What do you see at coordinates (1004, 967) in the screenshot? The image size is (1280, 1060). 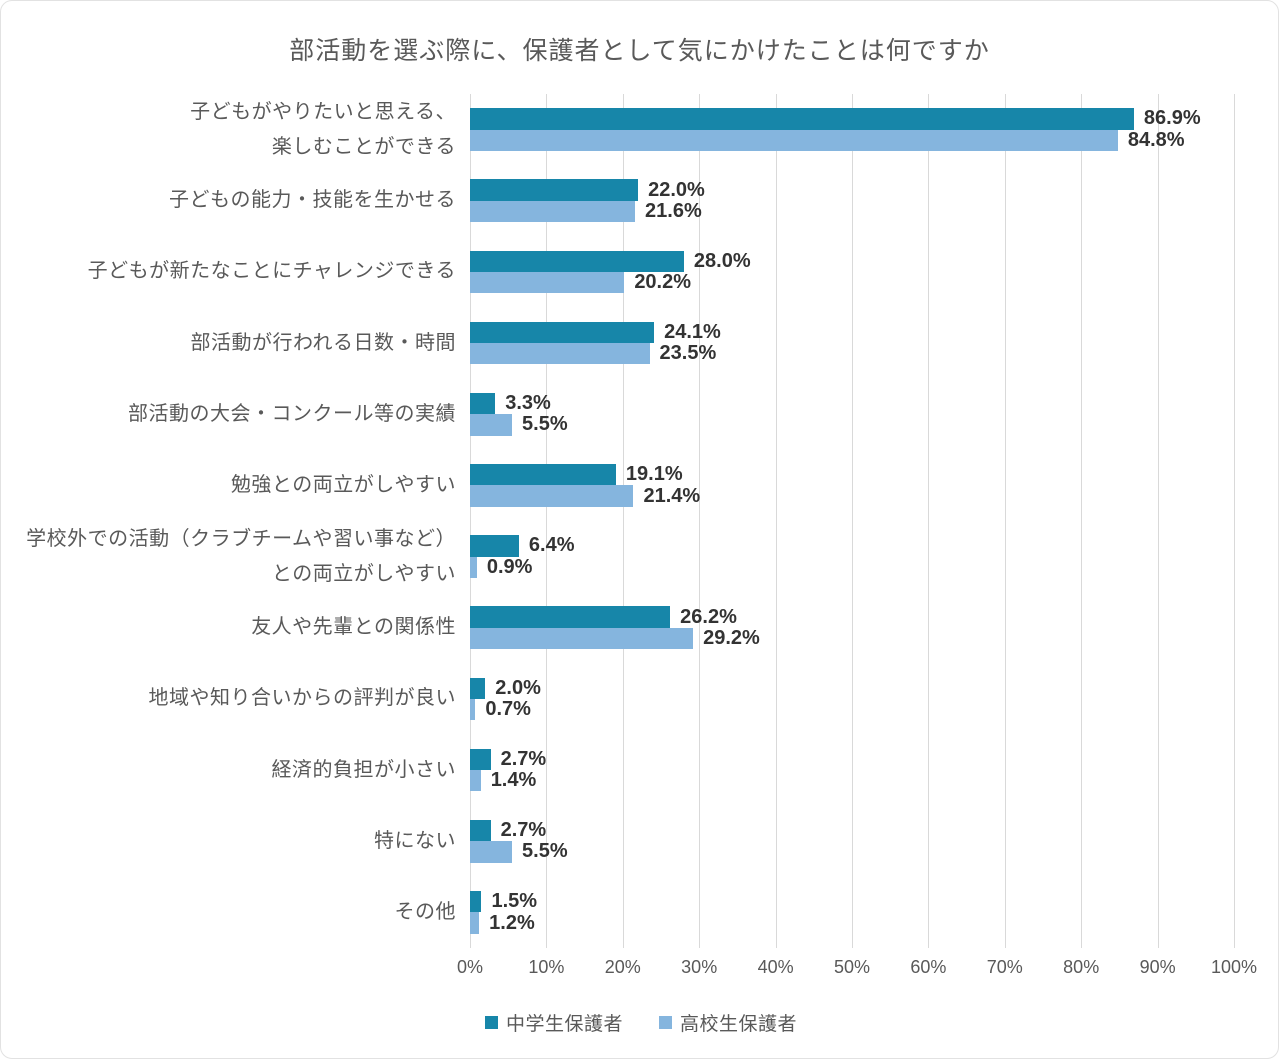 I see `x-axis-tick: 70%` at bounding box center [1004, 967].